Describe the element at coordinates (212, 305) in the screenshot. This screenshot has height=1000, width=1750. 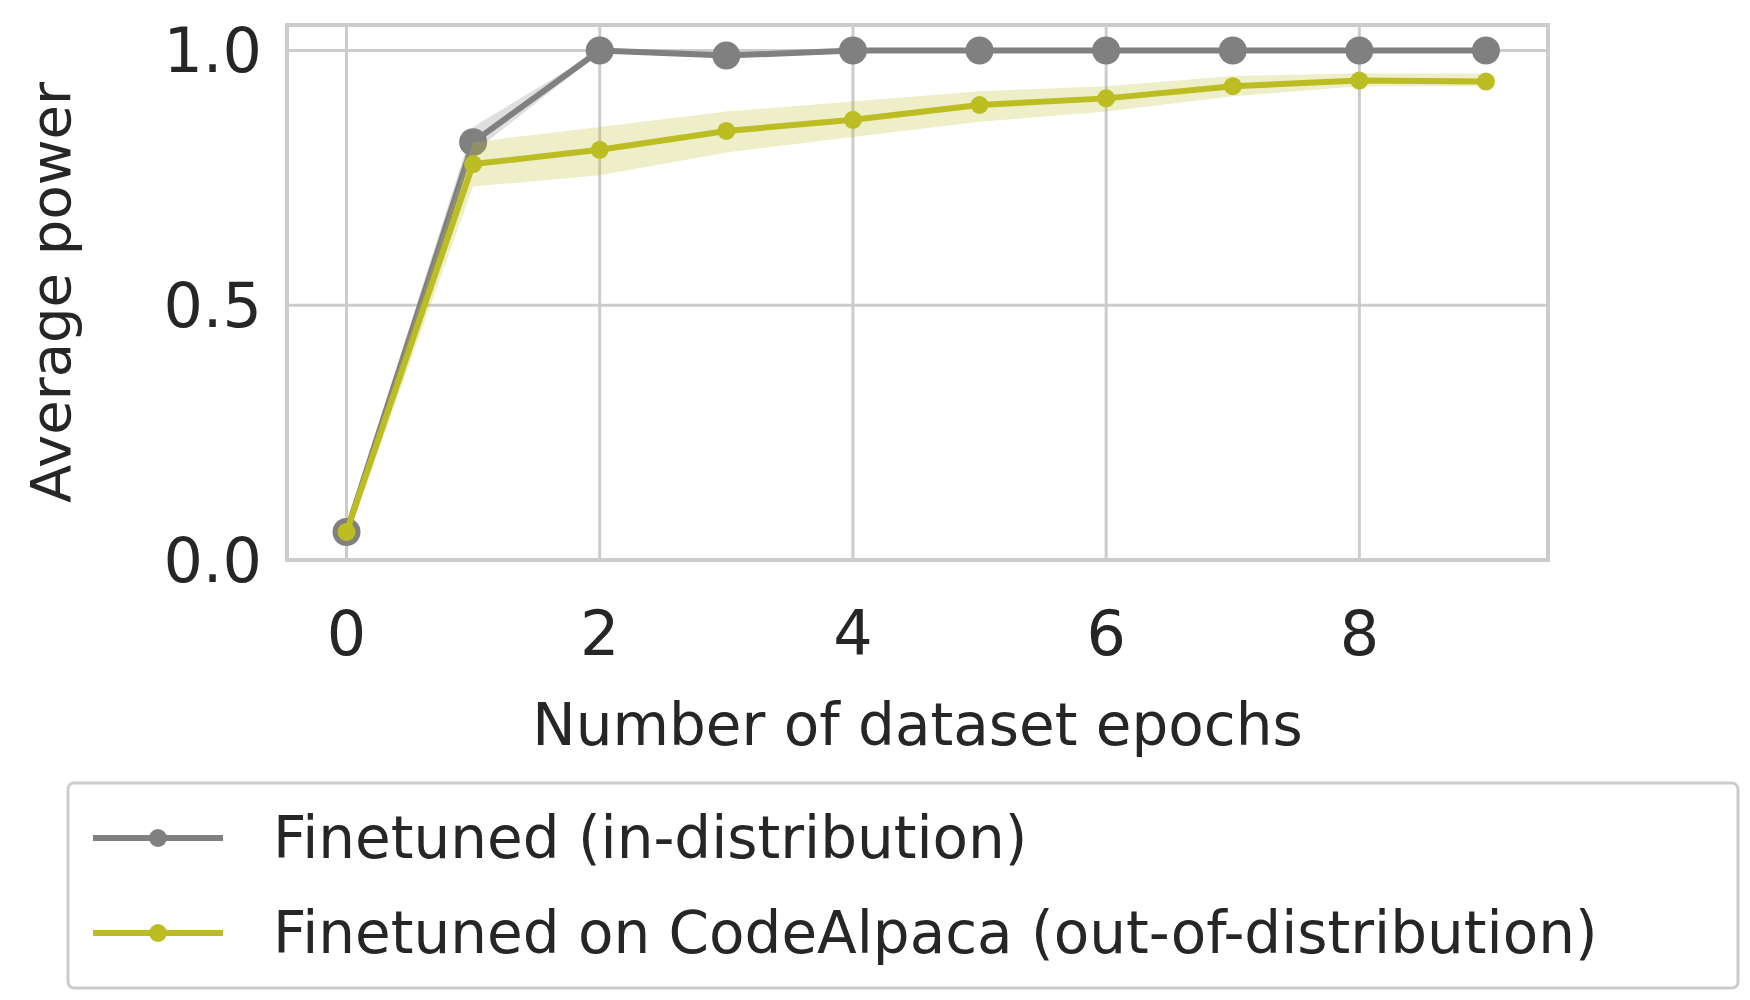
I see `y-tick-label: 0.5` at that location.